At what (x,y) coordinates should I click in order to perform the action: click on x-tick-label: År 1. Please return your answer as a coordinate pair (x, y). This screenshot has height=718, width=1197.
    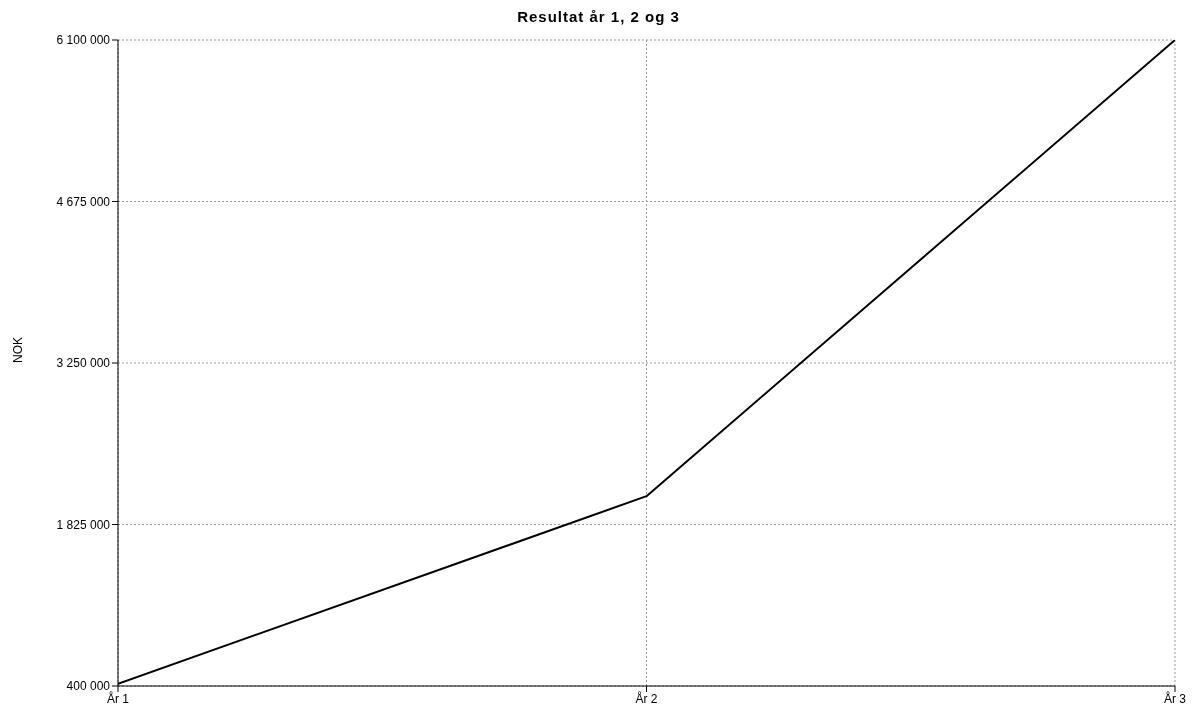
    Looking at the image, I should click on (118, 698).